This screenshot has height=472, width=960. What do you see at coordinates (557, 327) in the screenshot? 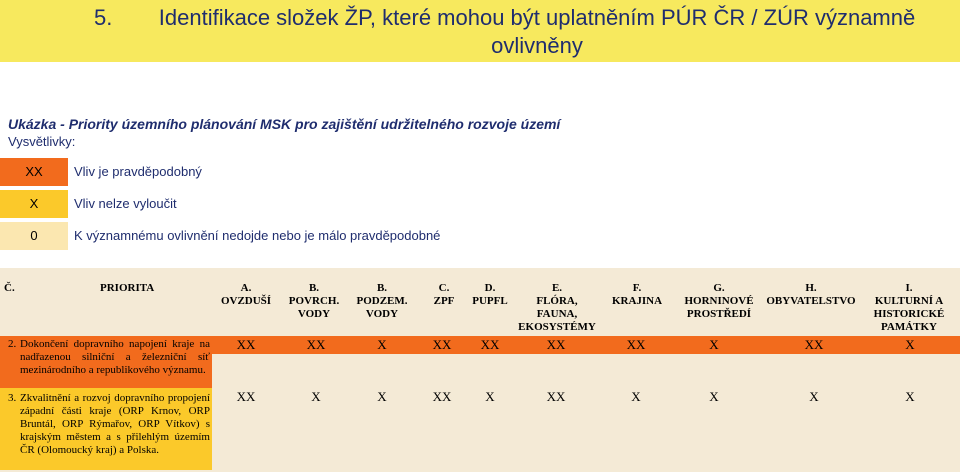
I see `header-line: EKOSYSTÉMY` at bounding box center [557, 327].